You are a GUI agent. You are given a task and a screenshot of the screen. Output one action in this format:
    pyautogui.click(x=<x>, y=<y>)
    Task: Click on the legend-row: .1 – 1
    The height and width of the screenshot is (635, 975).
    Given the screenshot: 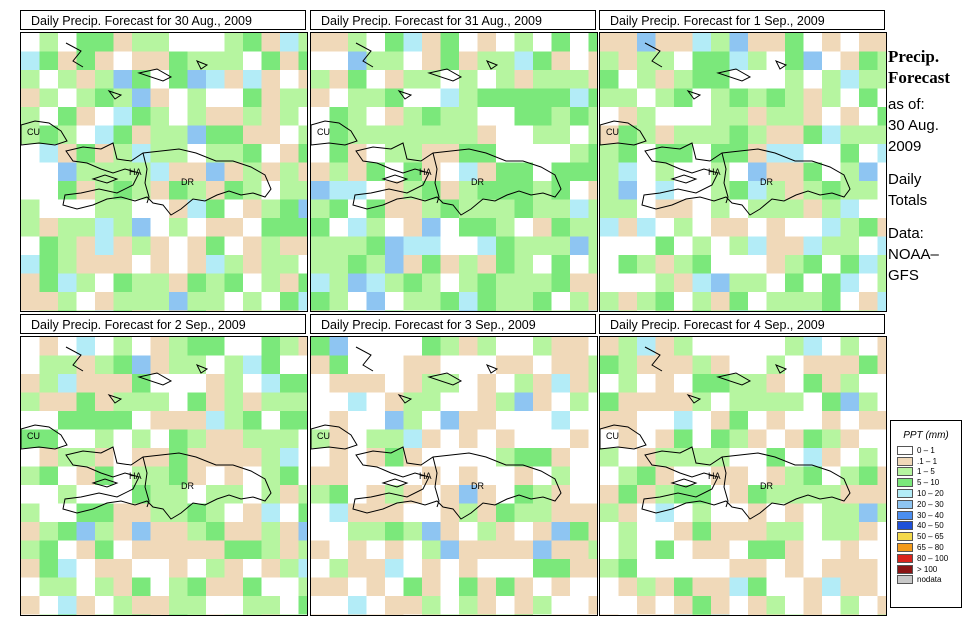 What is the action you would take?
    pyautogui.click(x=929, y=461)
    